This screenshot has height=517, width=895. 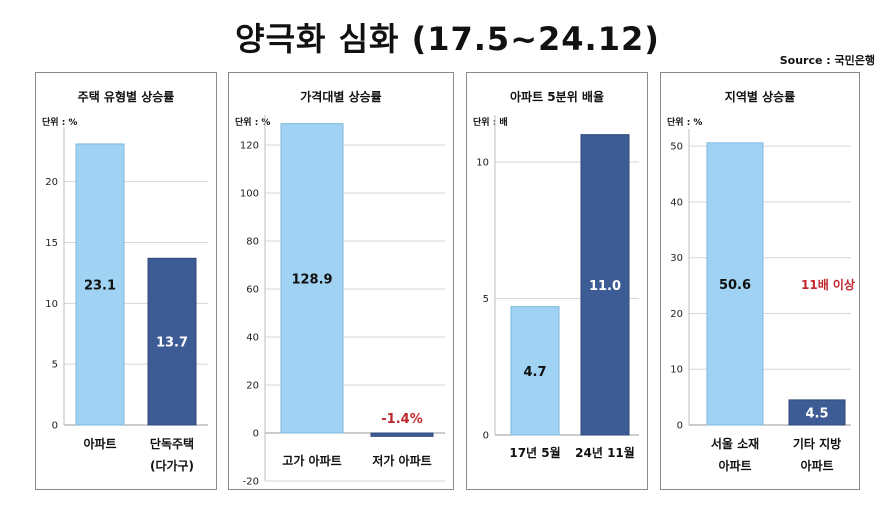 I want to click on data-label: 4.5, so click(x=816, y=413).